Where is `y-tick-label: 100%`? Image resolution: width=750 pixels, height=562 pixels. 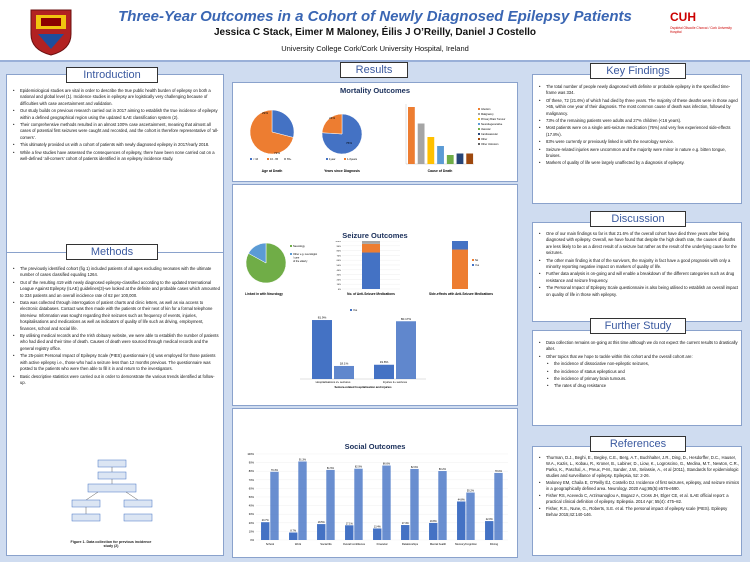 y-tick-label: 100% is located at coordinates (338, 242).